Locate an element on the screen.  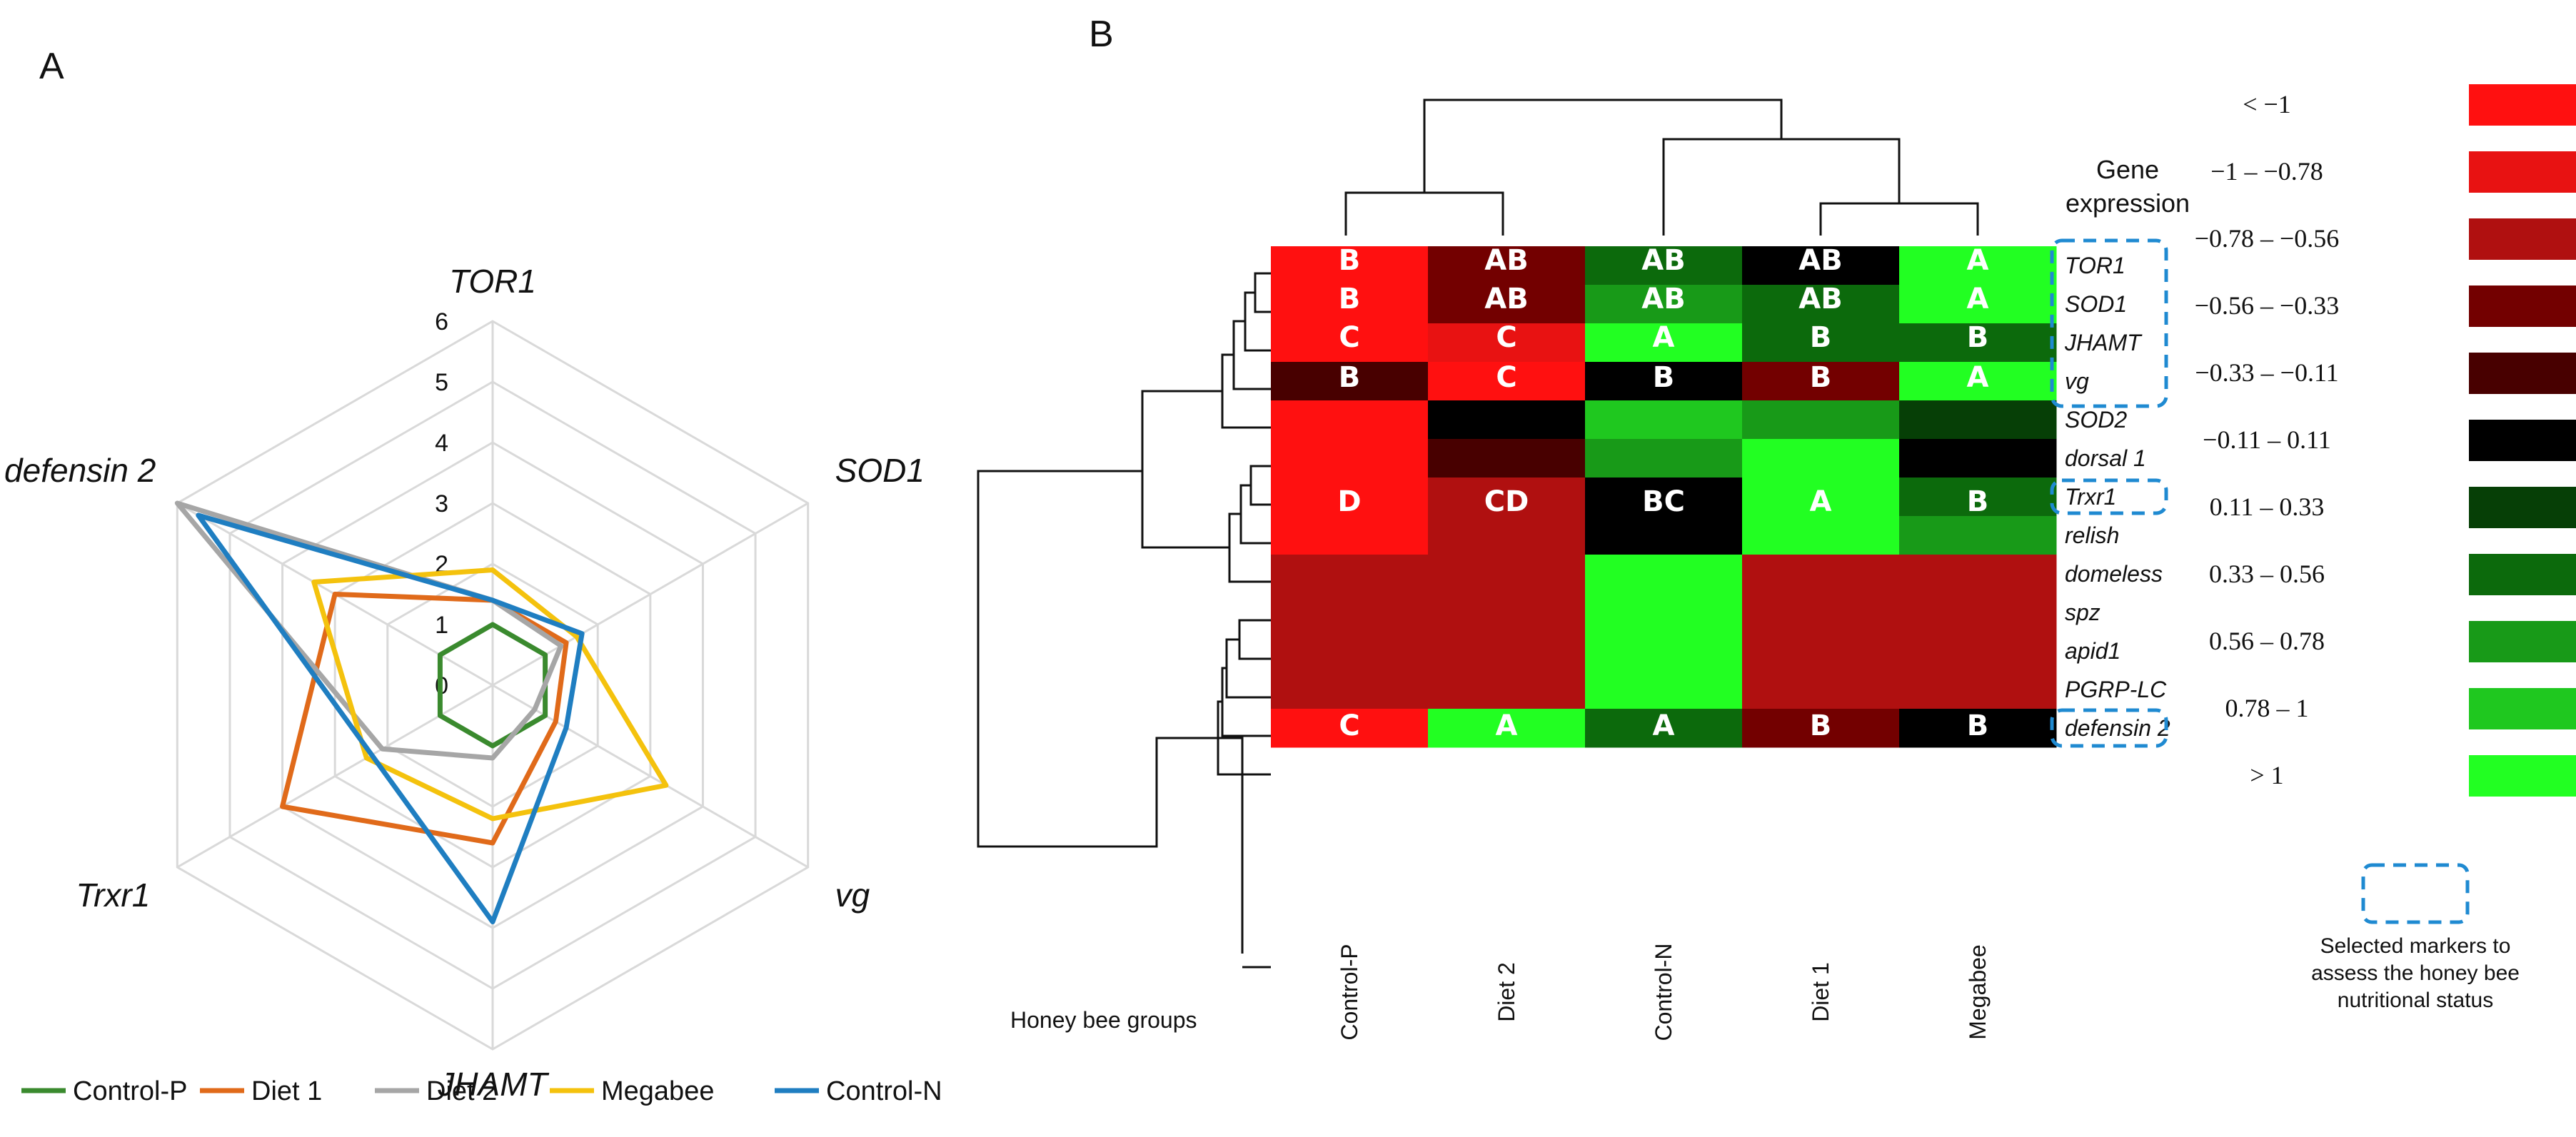
gene-label-spz: spz is located at coordinates (2082, 612).